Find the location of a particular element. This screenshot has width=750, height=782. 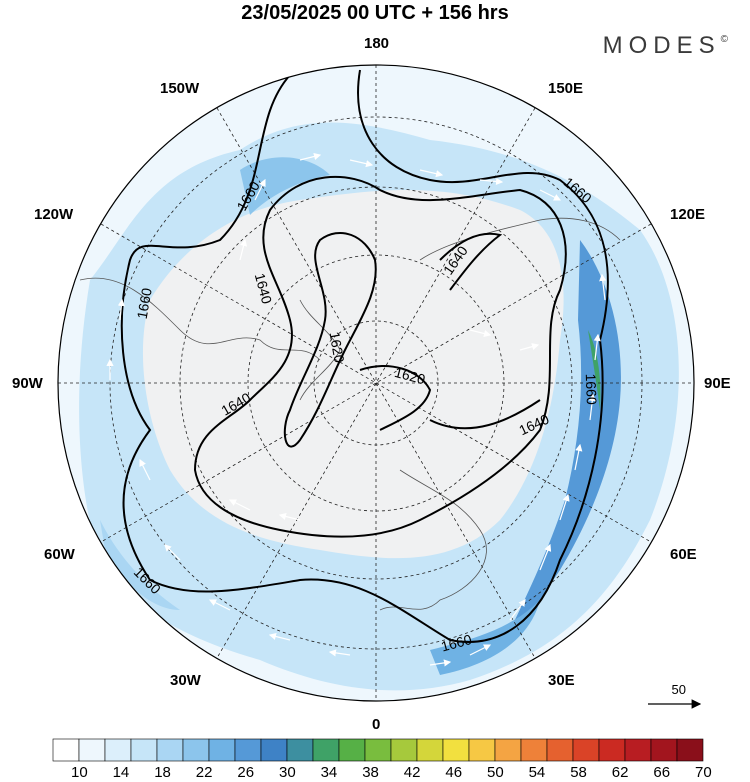

colorbar-tick-label: 10 is located at coordinates (79, 772).